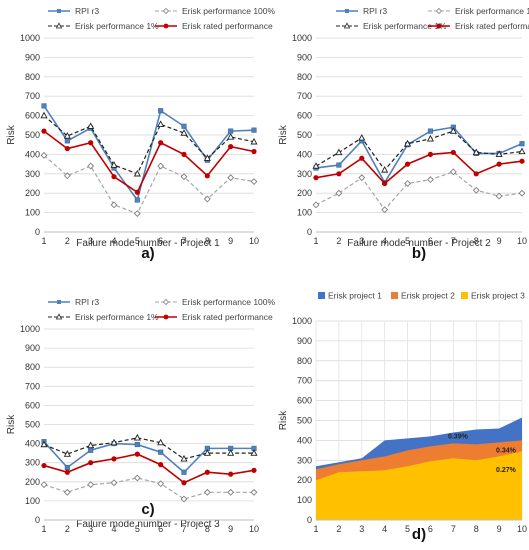 Image resolution: width=529 pixels, height=550 pixels. I want to click on legend-item-erisk-project-3: Erisk project 3, so click(493, 296).